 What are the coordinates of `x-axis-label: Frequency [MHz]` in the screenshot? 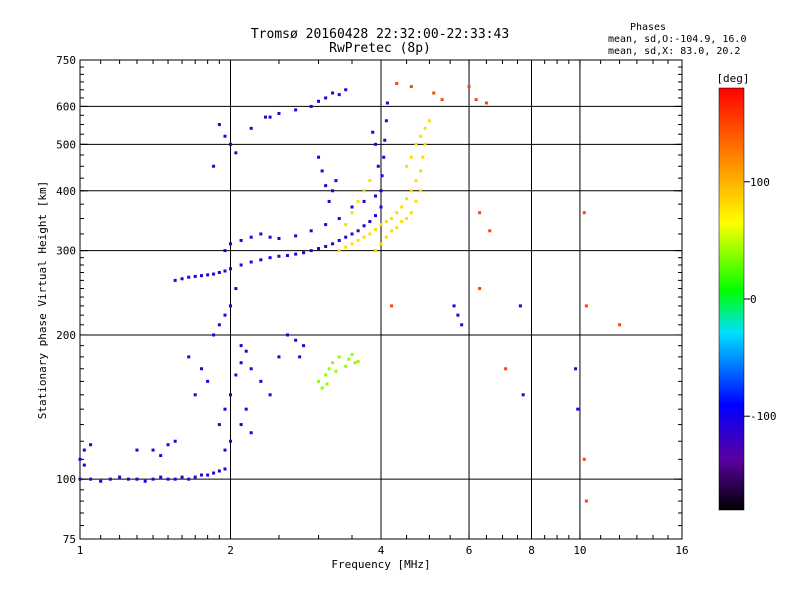 It's located at (380, 564).